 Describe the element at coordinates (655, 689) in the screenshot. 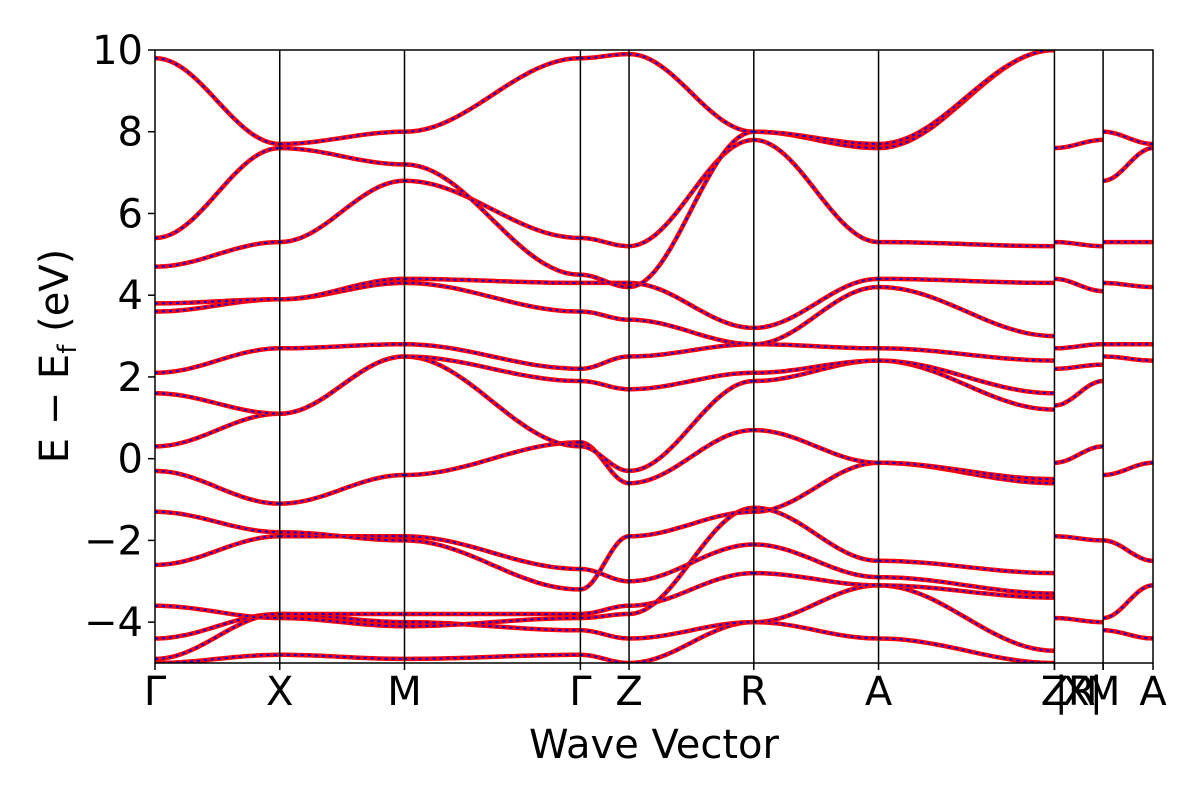

I see `x-axis-ticks: Γ X M Γ Z R A Z|RX|M A` at that location.